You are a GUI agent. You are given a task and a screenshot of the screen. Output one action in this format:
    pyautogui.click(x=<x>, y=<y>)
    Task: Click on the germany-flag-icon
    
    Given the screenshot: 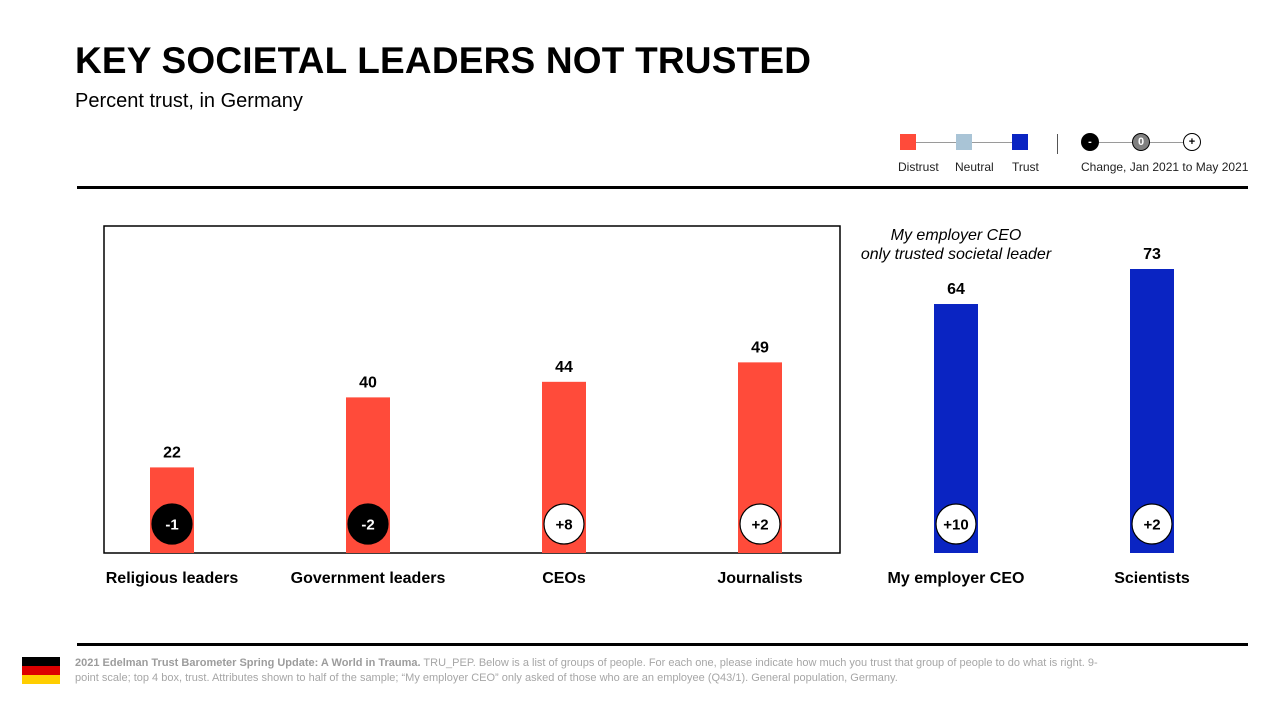 What is the action you would take?
    pyautogui.click(x=41, y=670)
    